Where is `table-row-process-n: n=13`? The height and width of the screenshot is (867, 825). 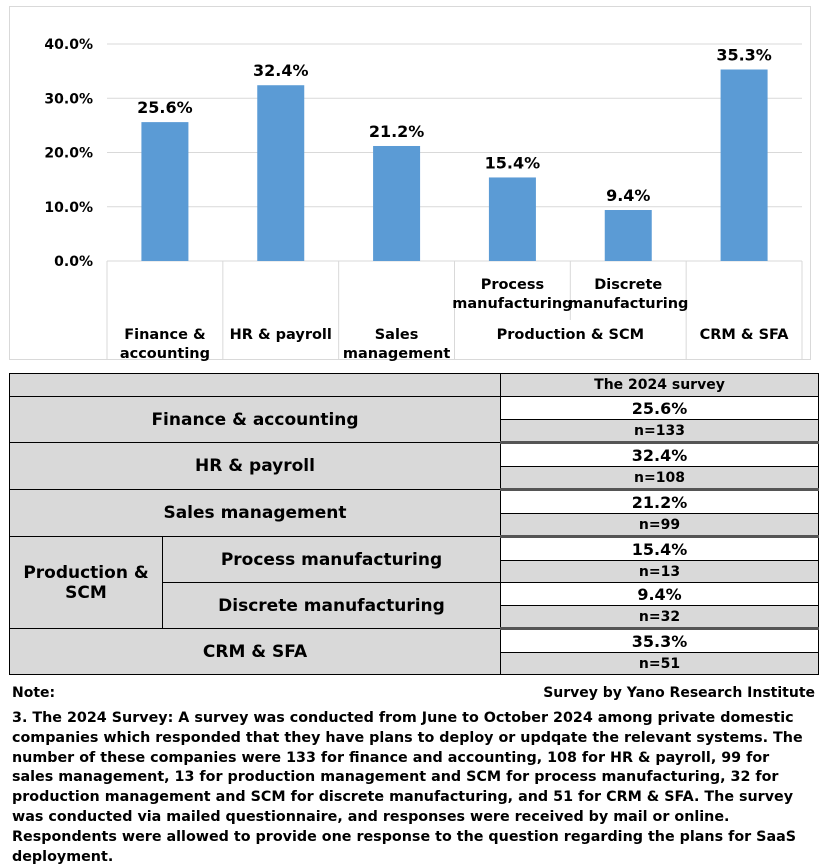
table-row-process-n: n=13 is located at coordinates (414, 571).